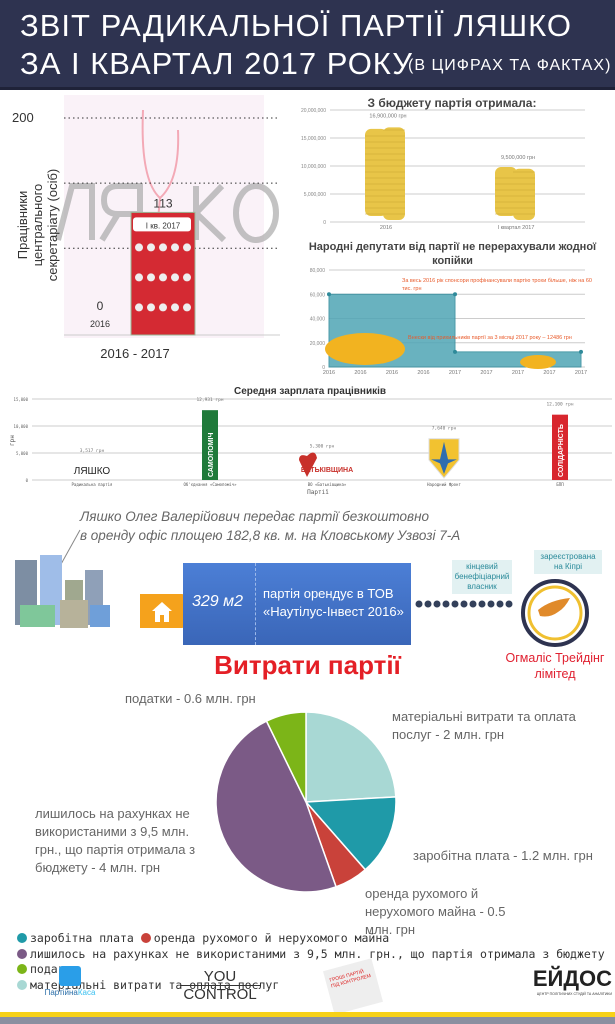 The width and height of the screenshot is (615, 1024). I want to click on bubble-line: бенефіціарний, so click(482, 576).